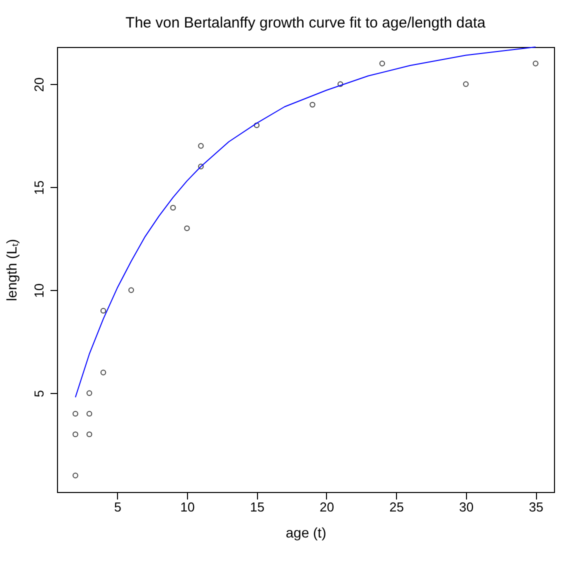 This screenshot has width=582, height=584. I want to click on chart-title: The von Bertalanffy growth curve fit to age/length data, so click(306, 23).